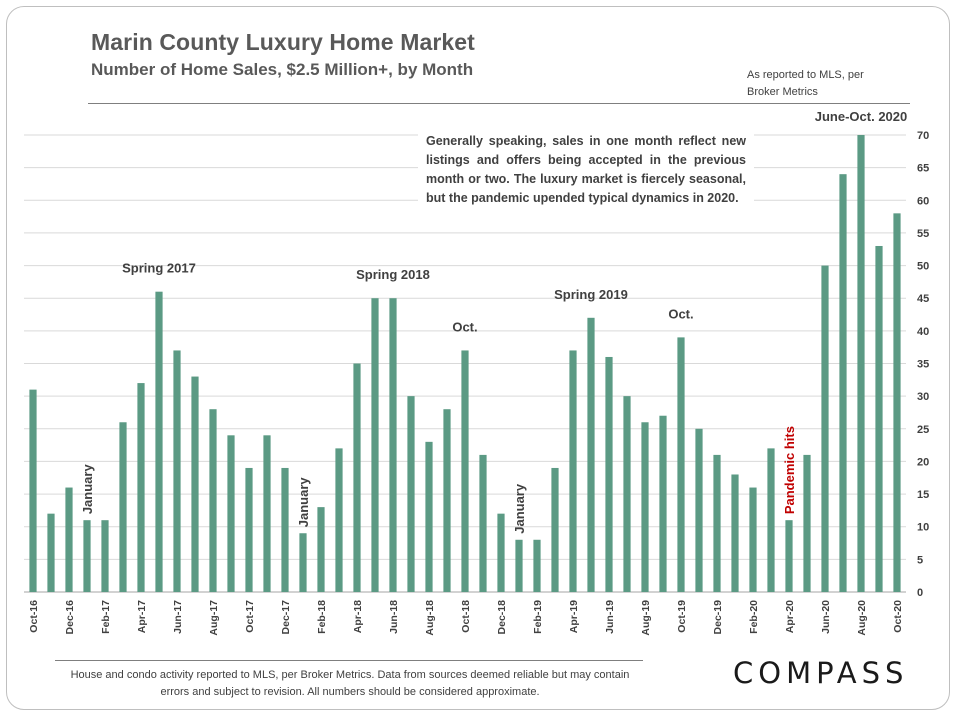 The width and height of the screenshot is (960, 720). Describe the element at coordinates (790, 616) in the screenshot. I see `x-tick-label: Apr-20` at that location.